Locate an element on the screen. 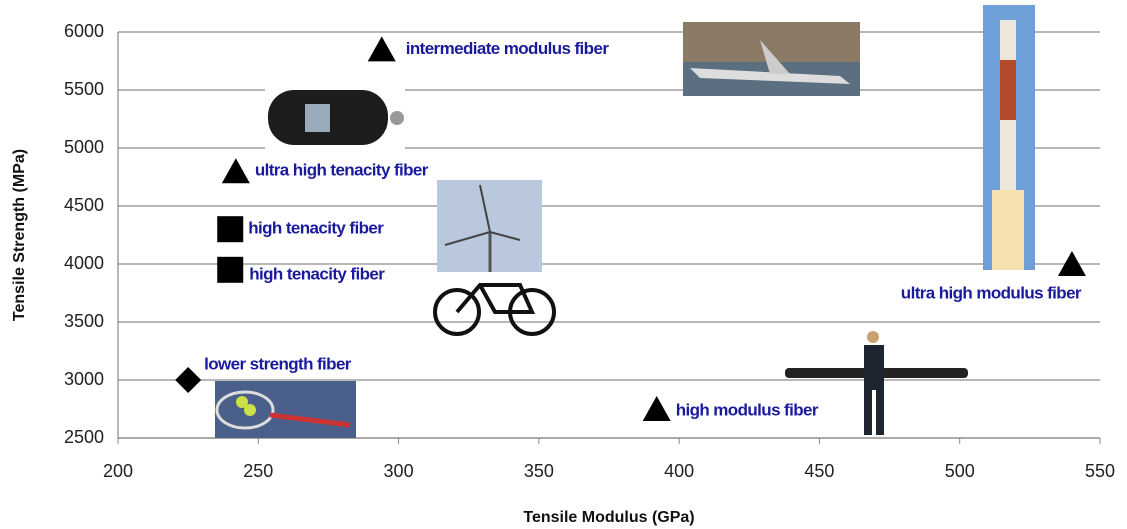  y-tick-label: 4500 is located at coordinates (84, 205).